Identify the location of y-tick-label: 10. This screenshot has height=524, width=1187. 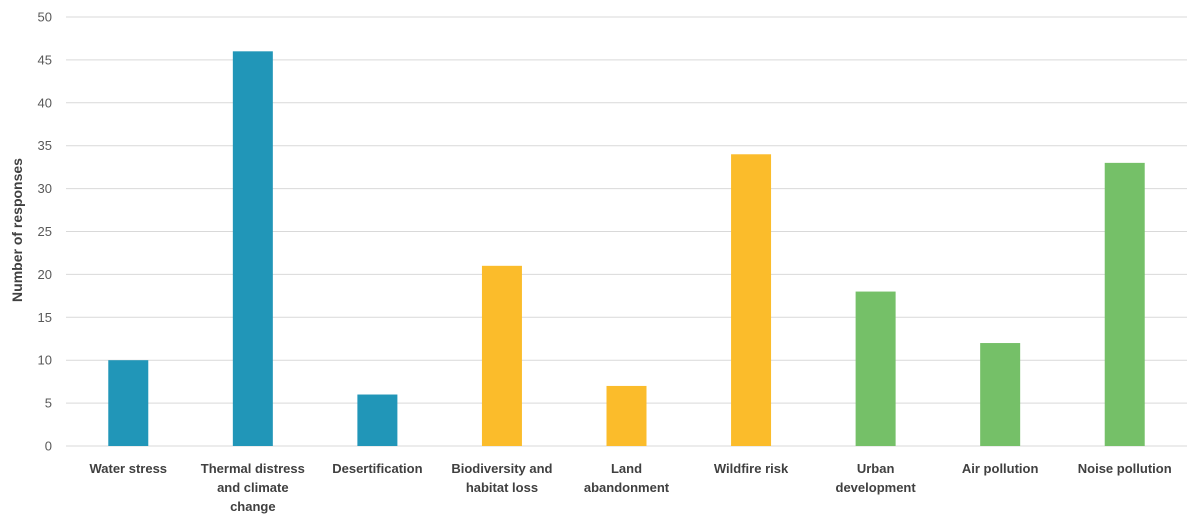
(45, 360).